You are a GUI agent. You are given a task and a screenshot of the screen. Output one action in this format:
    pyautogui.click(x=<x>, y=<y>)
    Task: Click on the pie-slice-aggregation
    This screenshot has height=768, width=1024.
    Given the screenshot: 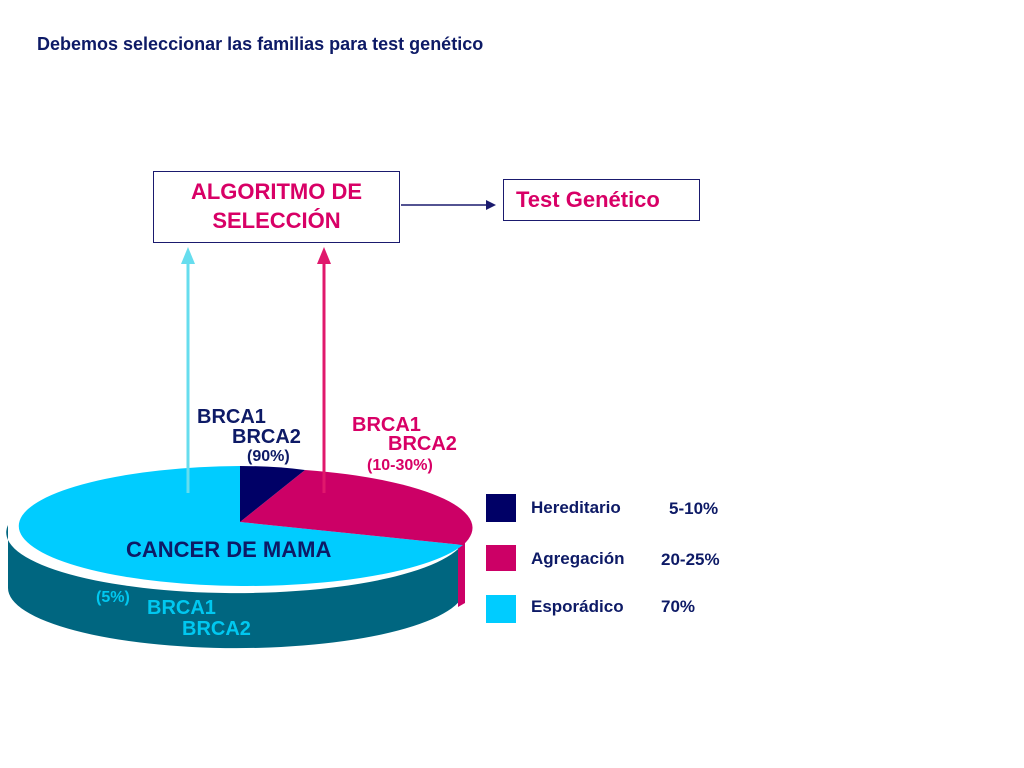 What is the action you would take?
    pyautogui.click(x=356, y=507)
    